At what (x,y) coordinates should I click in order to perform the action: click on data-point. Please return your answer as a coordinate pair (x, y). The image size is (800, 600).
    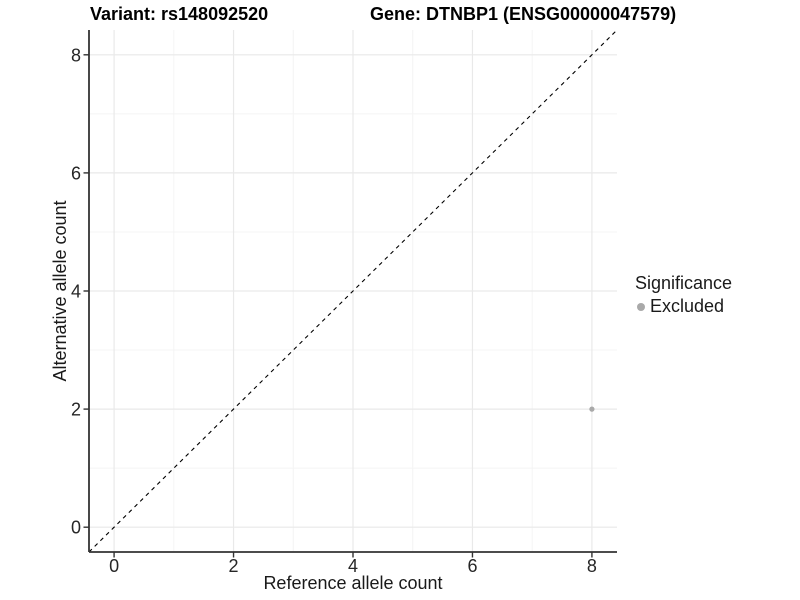
    Looking at the image, I should click on (592, 409).